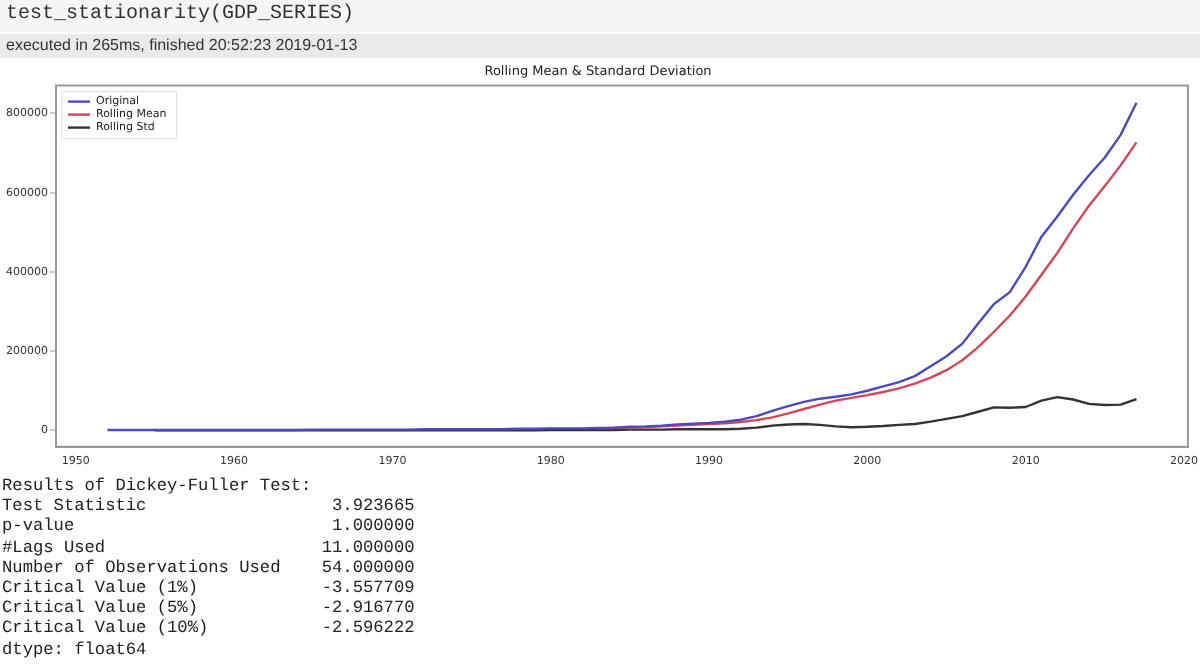 The height and width of the screenshot is (672, 1200). Describe the element at coordinates (208, 588) in the screenshot. I see `text: Critical Value (1%) -3.557709` at that location.